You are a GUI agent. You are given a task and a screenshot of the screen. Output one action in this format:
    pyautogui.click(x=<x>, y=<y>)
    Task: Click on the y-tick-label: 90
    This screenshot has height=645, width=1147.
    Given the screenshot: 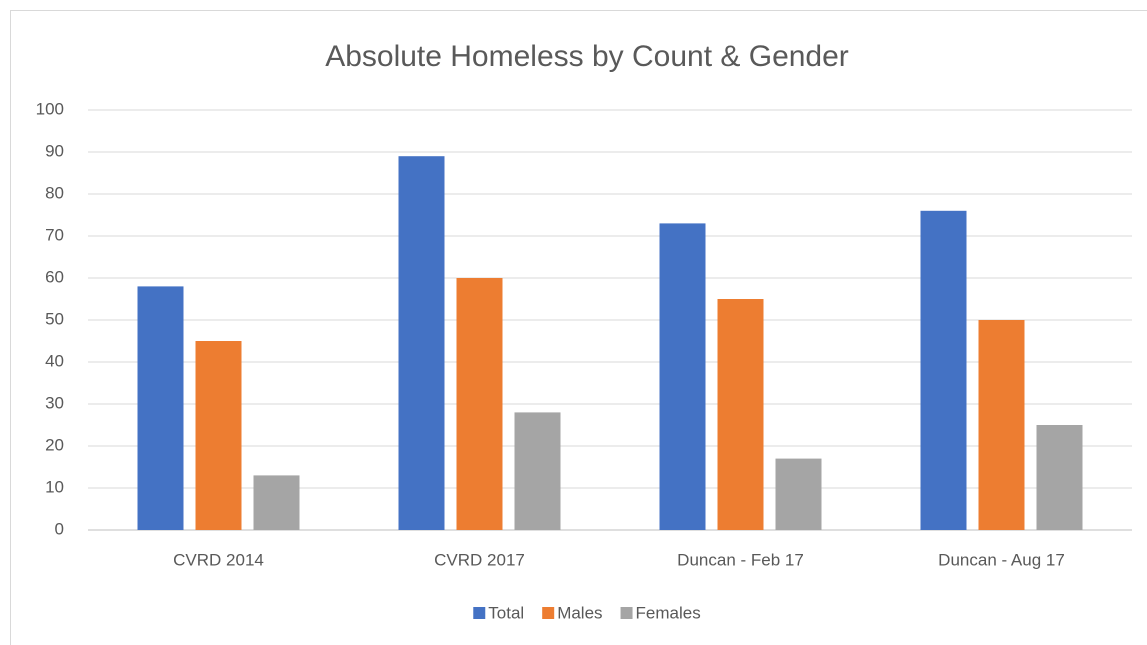 What is the action you would take?
    pyautogui.click(x=54, y=150)
    